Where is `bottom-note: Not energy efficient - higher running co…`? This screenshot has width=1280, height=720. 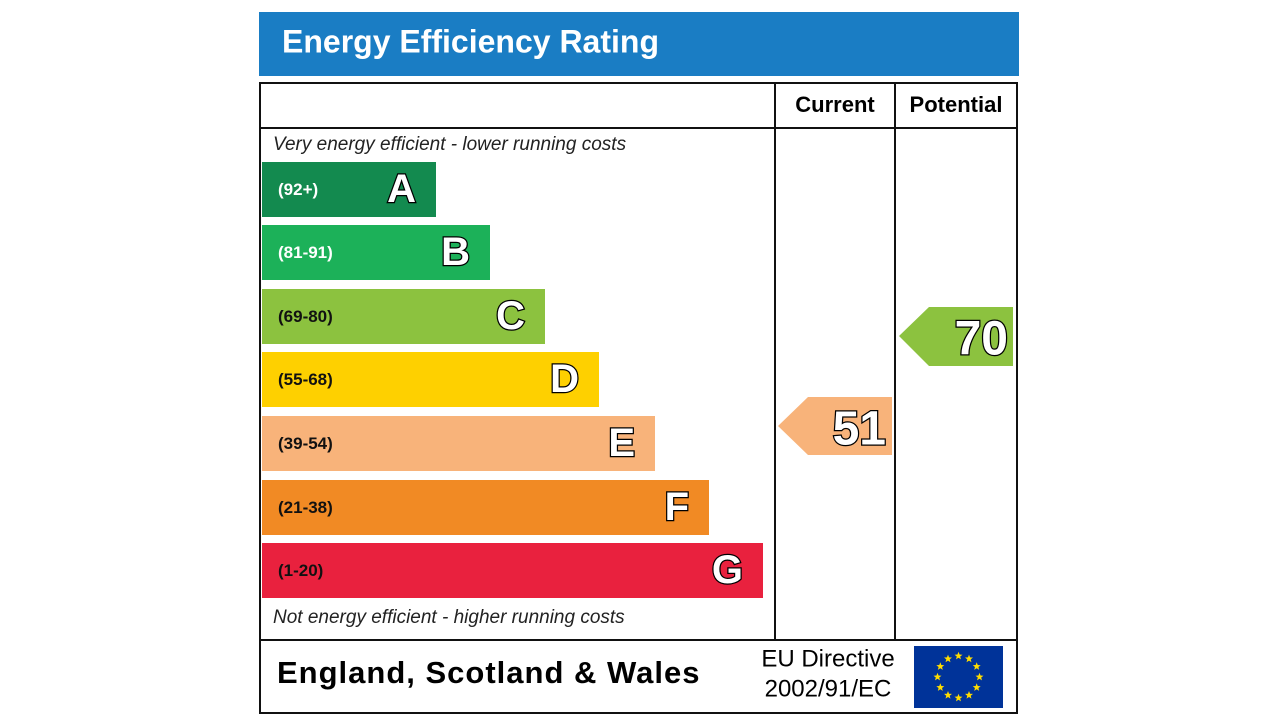
bottom-note: Not energy efficient - higher running co… is located at coordinates (449, 617).